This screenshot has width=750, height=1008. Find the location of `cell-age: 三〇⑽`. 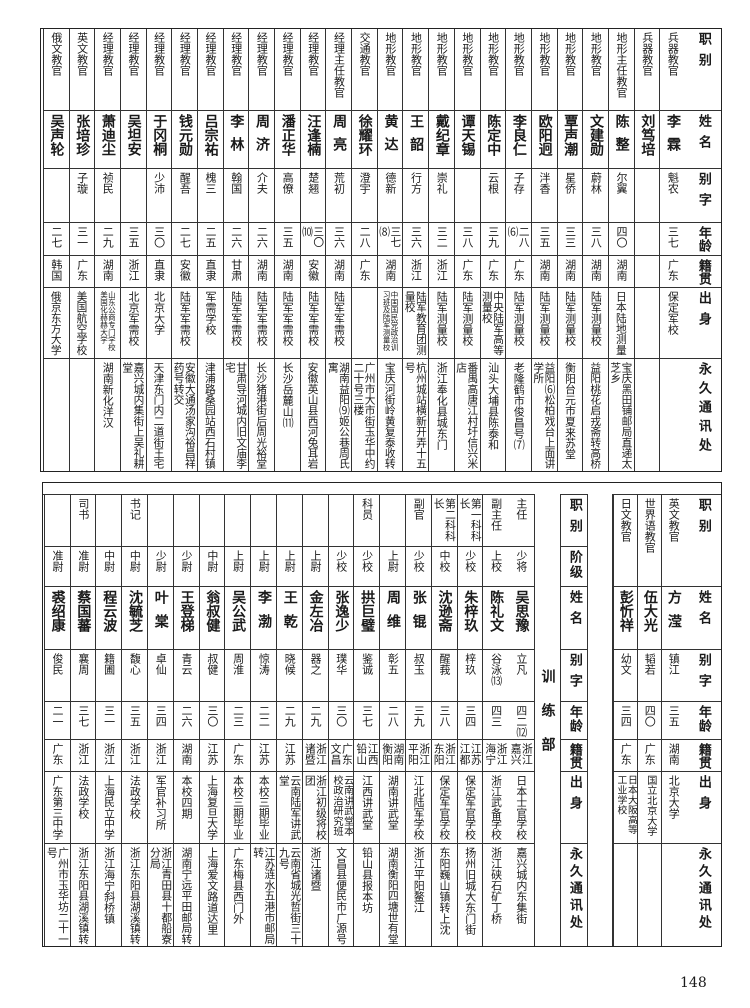

cell-age: 三〇⑽ is located at coordinates (313, 239).